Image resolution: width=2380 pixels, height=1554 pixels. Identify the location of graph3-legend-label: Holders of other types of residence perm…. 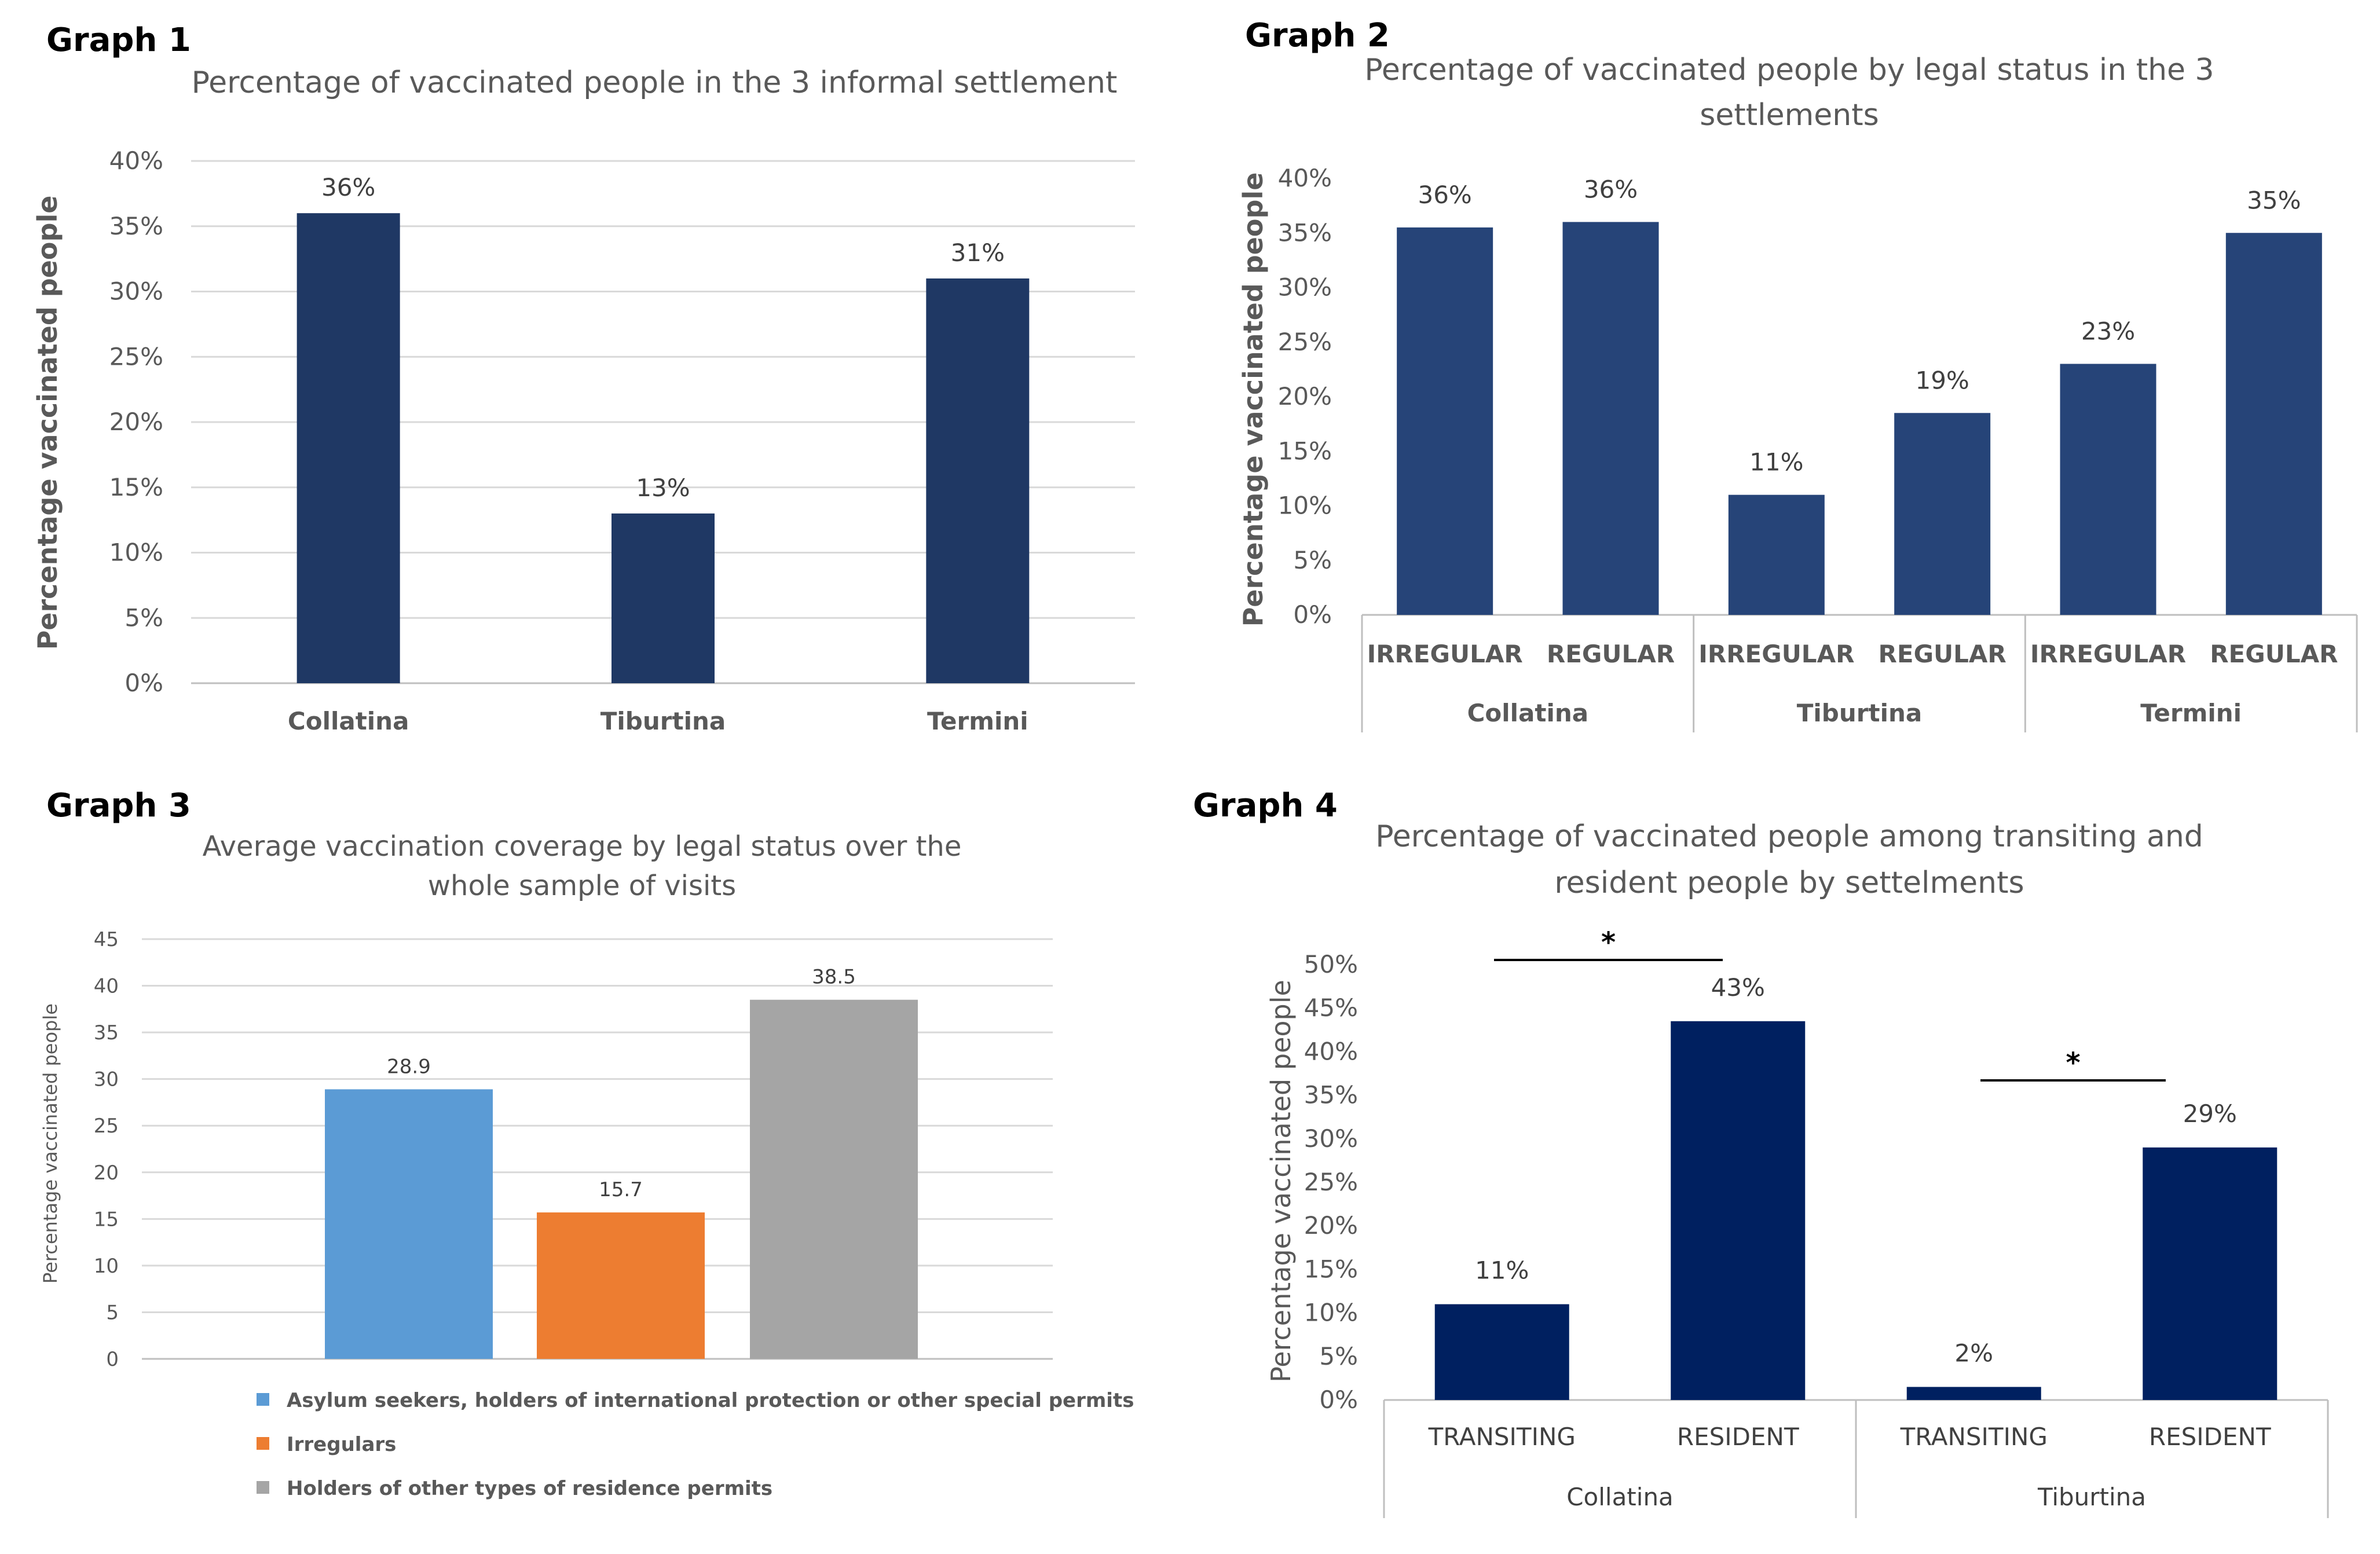
(529, 1489).